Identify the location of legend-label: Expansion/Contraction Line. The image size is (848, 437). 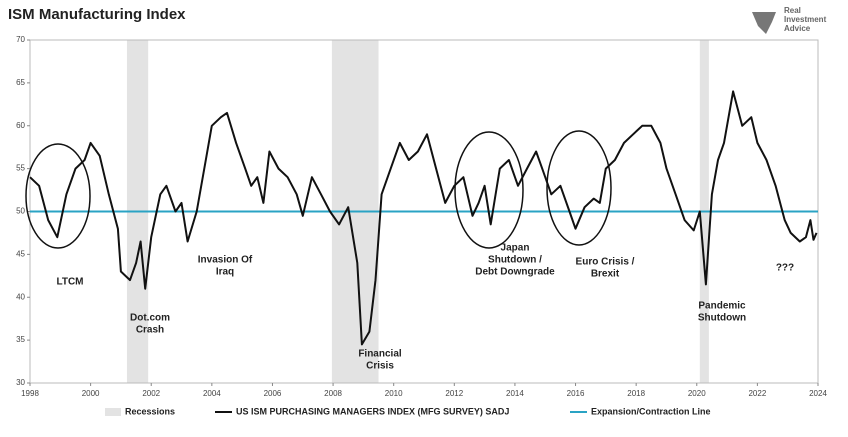
(651, 411).